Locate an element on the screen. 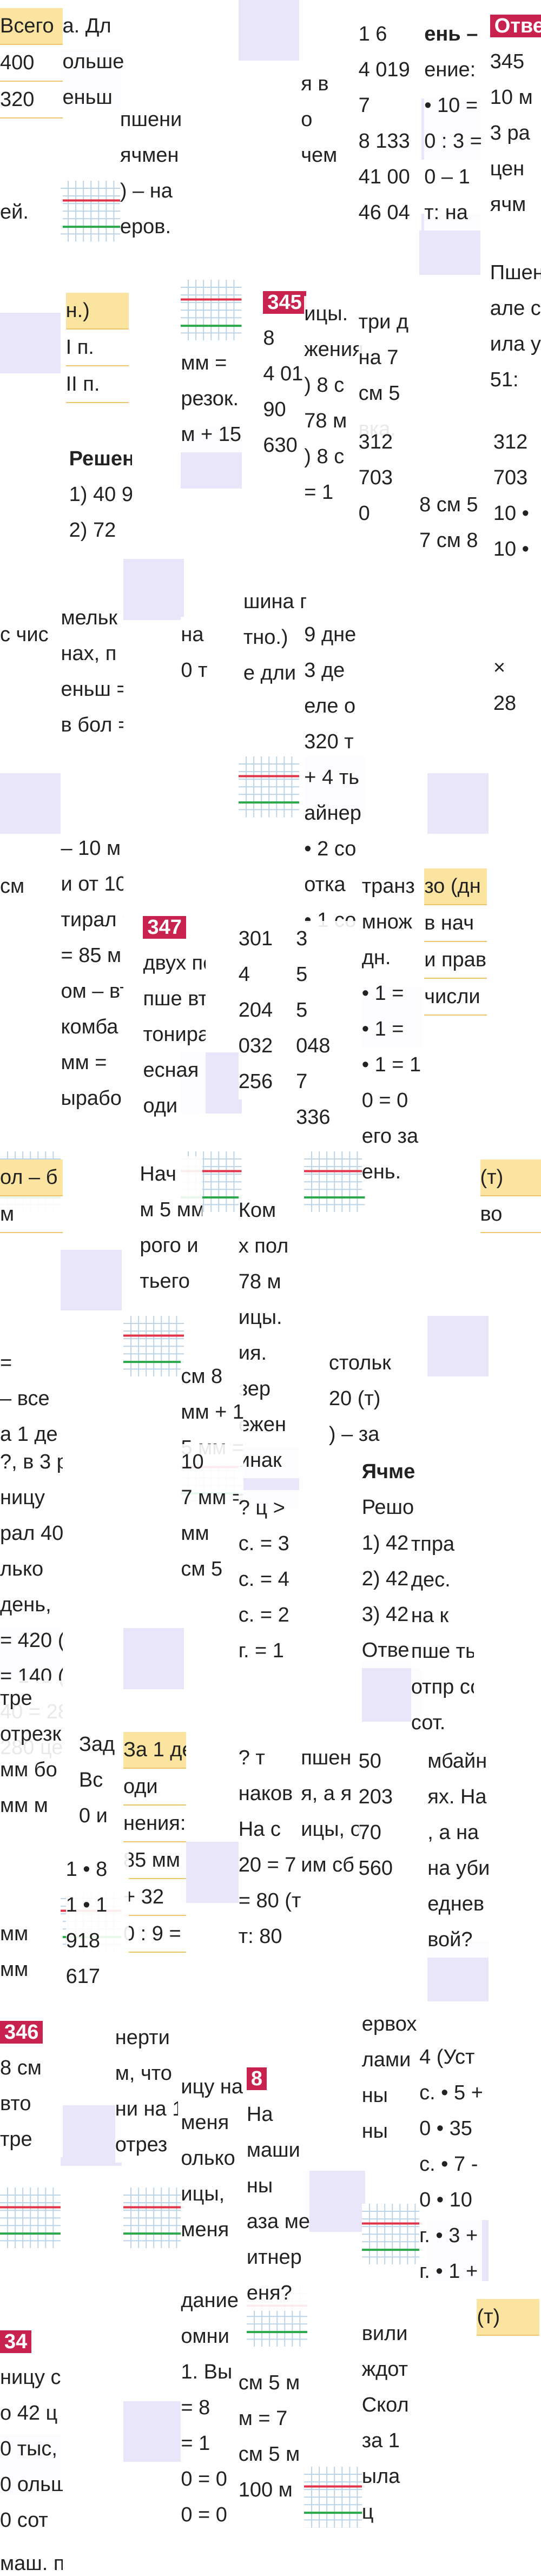 This screenshot has width=541, height=2576. text: ях. На is located at coordinates (457, 1796).